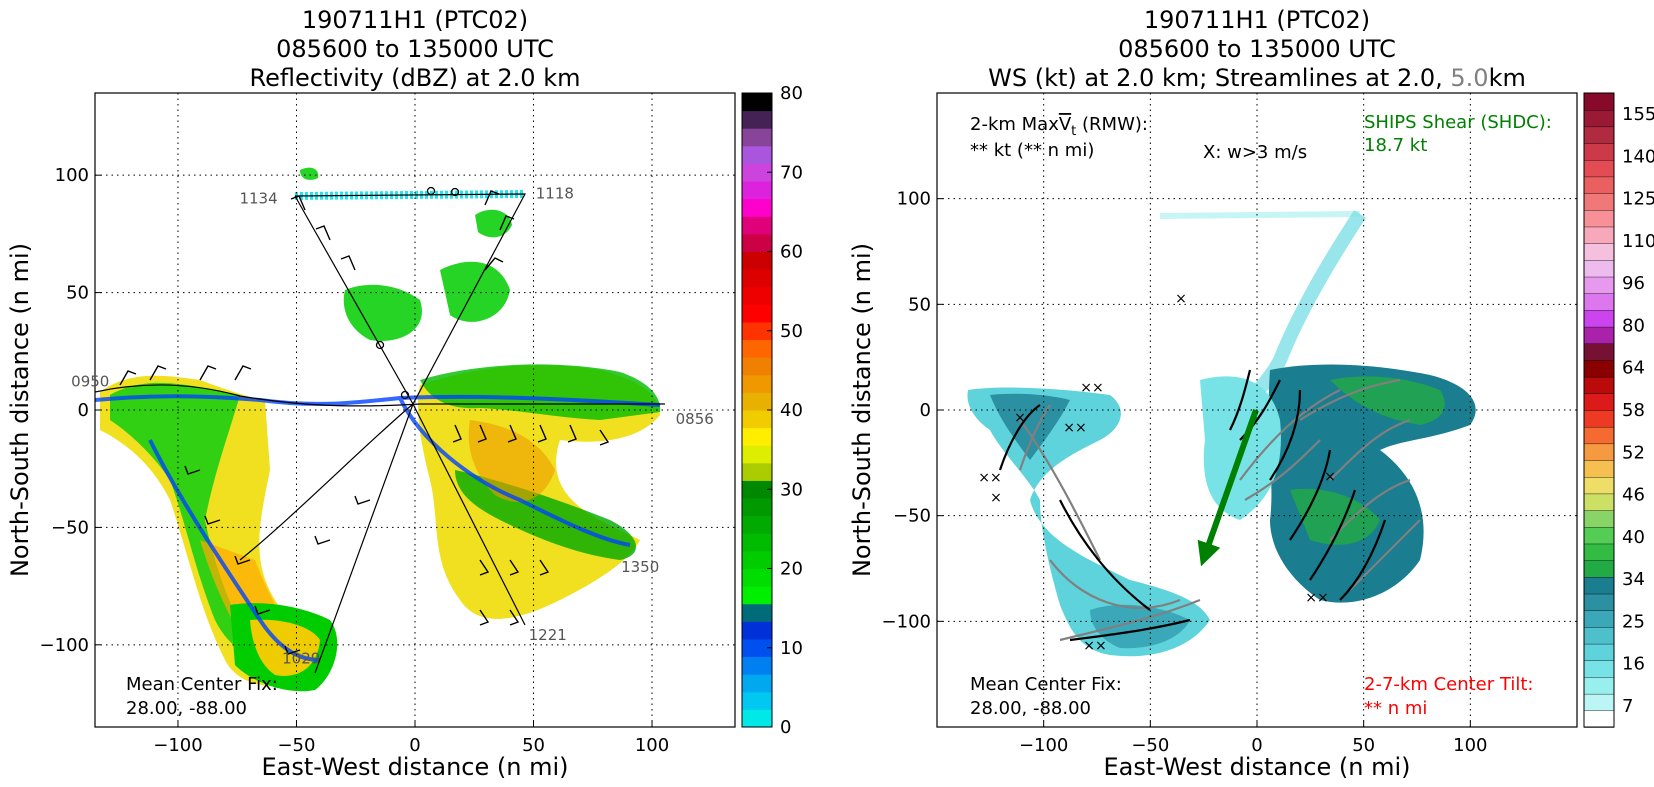 This screenshot has height=787, width=1654. What do you see at coordinates (1395, 145) in the screenshot?
I see `ships-shear-value: 18.7 kt` at bounding box center [1395, 145].